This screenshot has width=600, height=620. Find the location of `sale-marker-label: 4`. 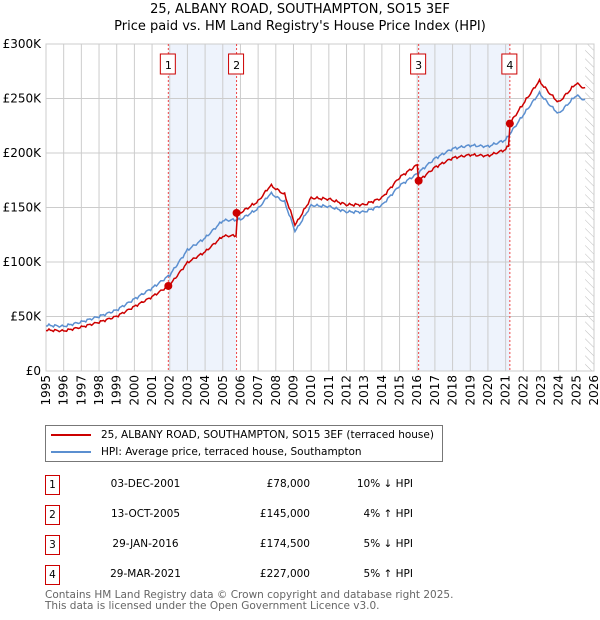

sale-marker-label: 4 is located at coordinates (509, 65).